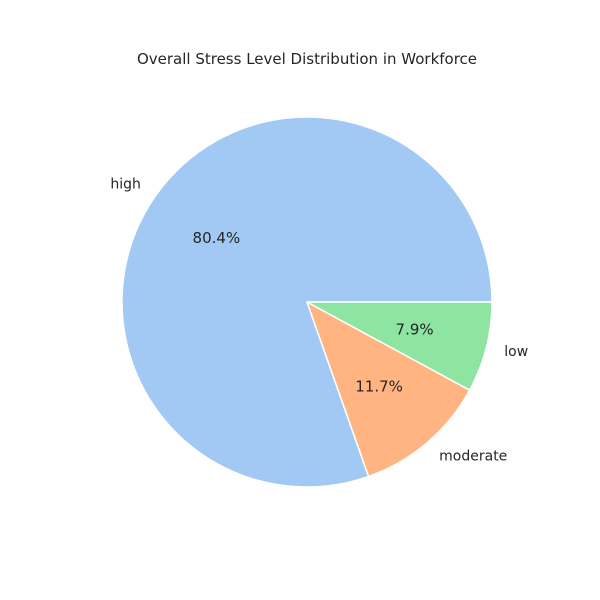 This screenshot has height=600, width=600. I want to click on pie-slice-moderate, so click(388, 389).